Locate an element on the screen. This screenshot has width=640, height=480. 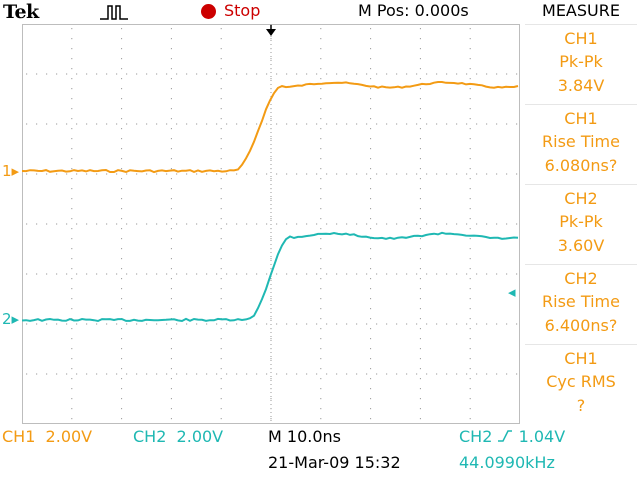
ch1-marker-arrow-icon: ▸ is located at coordinates (15, 171).